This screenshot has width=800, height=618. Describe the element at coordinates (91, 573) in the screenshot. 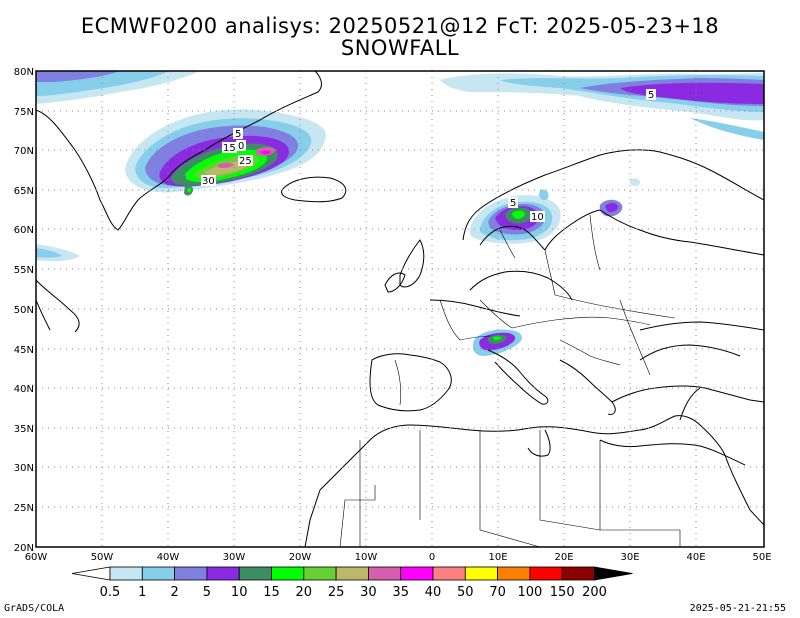

I see `colorbar-arrow-low` at that location.